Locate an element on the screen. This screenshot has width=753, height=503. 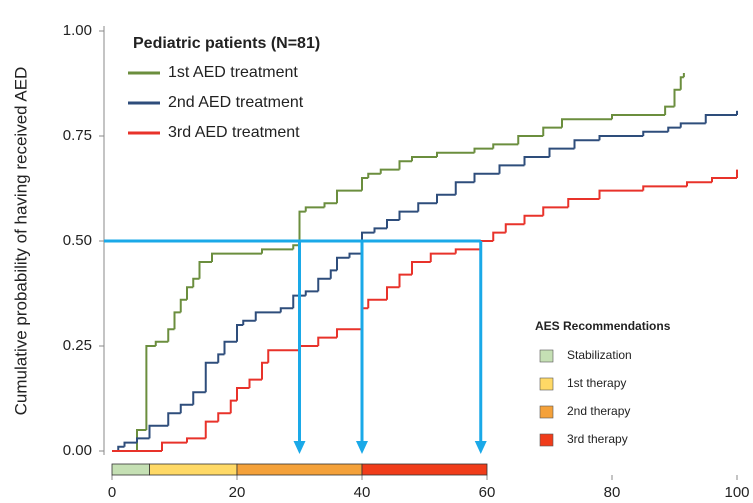
legend-label: 1st AED treatment is located at coordinates (233, 72).